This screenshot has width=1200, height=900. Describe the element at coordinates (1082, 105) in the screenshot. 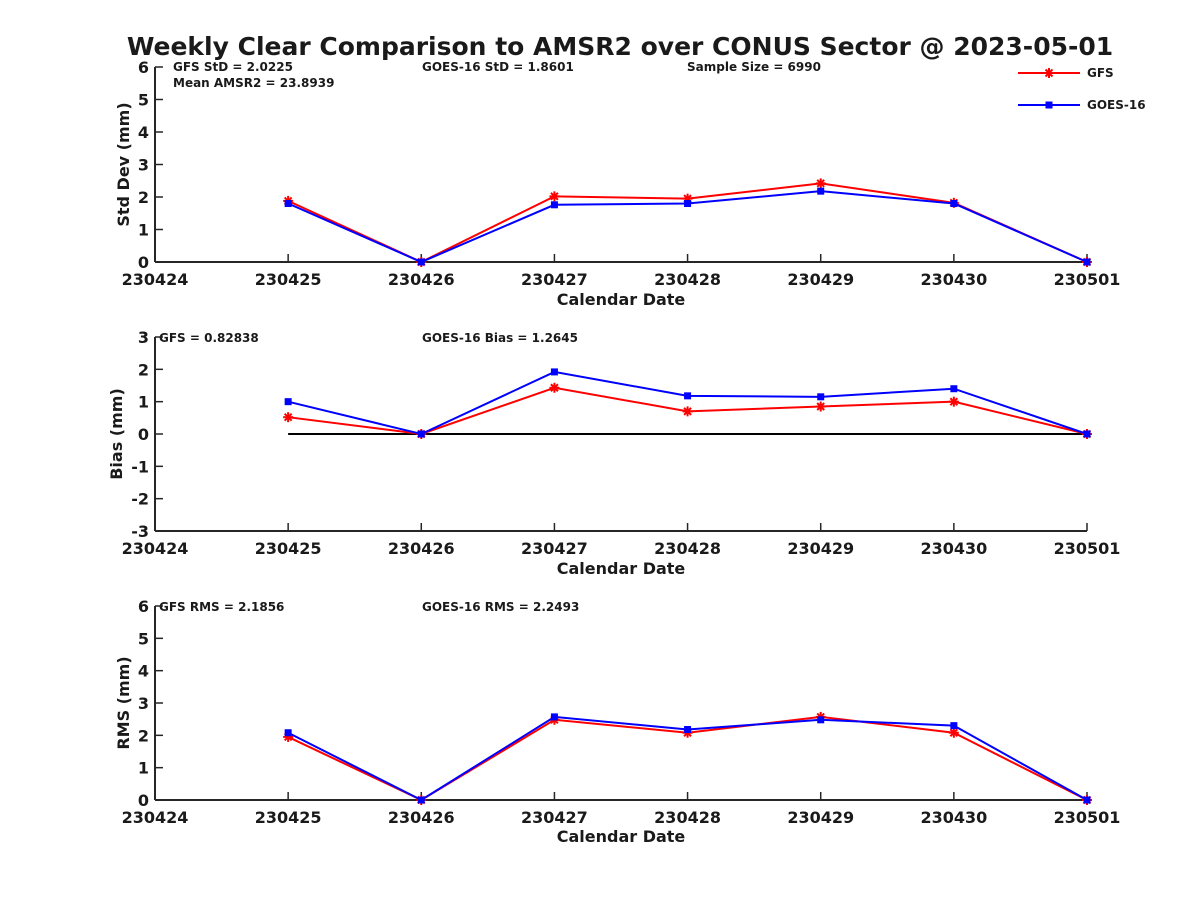

I see `legend-entry-goes16: GOES-16` at that location.